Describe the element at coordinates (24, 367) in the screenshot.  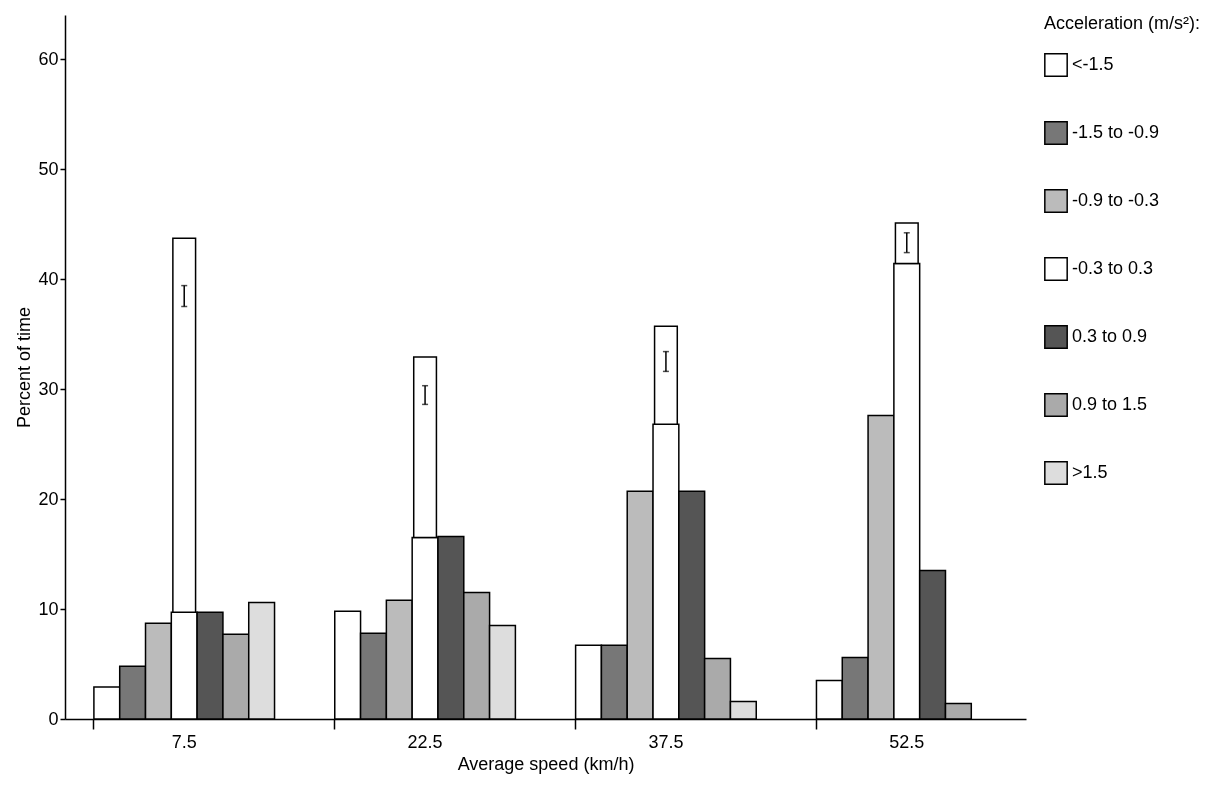
I see `y-axis-title: Percent of time` at that location.